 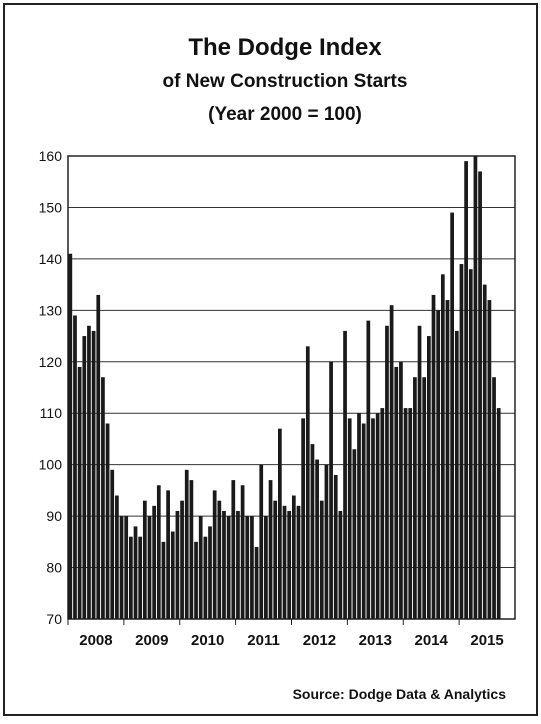 I want to click on chart-title: The Dodge Index, so click(x=285, y=47).